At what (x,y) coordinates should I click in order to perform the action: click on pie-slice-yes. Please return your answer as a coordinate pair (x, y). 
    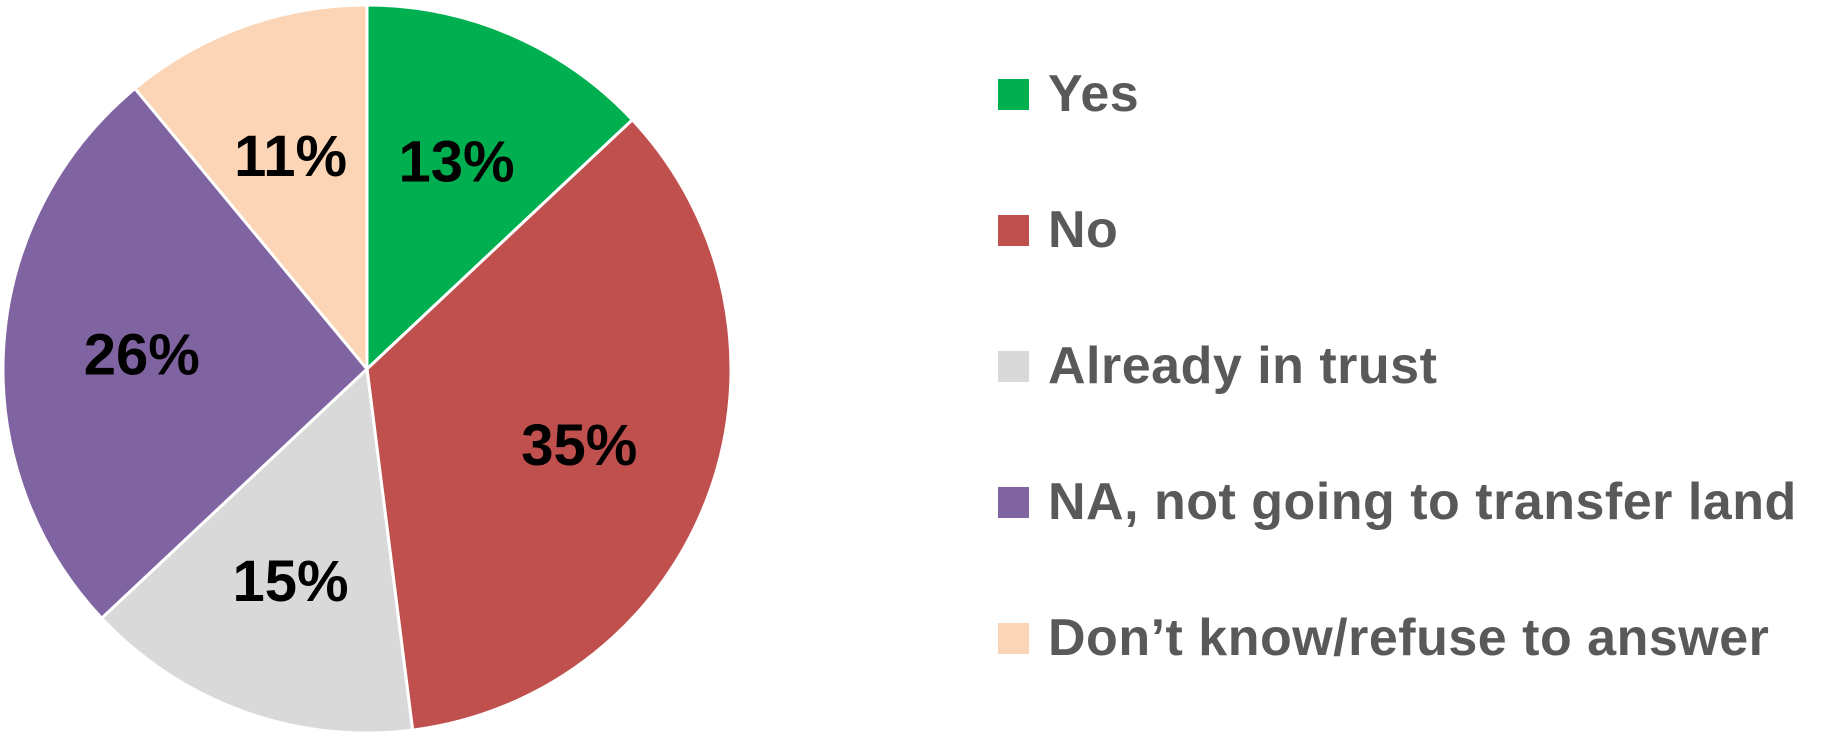
    Looking at the image, I should click on (499, 187).